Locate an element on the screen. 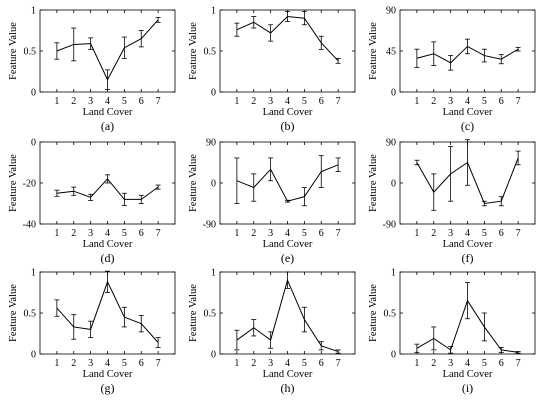 Image resolution: width=550 pixels, height=403 pixels. chart-panel-9: 0 0.5 1 1 2 3 4 5 6 7 Land Cover Feature Value (i) is located at coordinates (452, 331).